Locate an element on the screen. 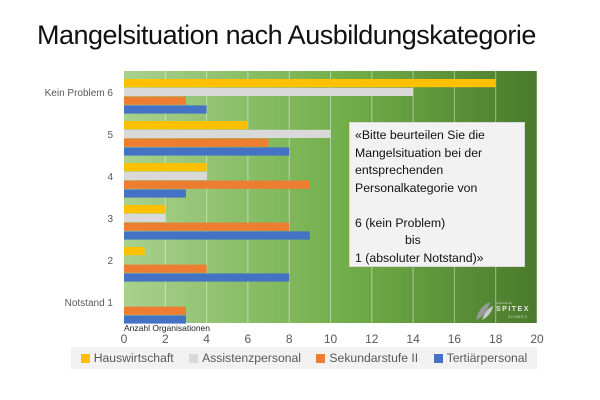  legend-item-tertiaerpersonal: Tertiärpersonal is located at coordinates (480, 358).